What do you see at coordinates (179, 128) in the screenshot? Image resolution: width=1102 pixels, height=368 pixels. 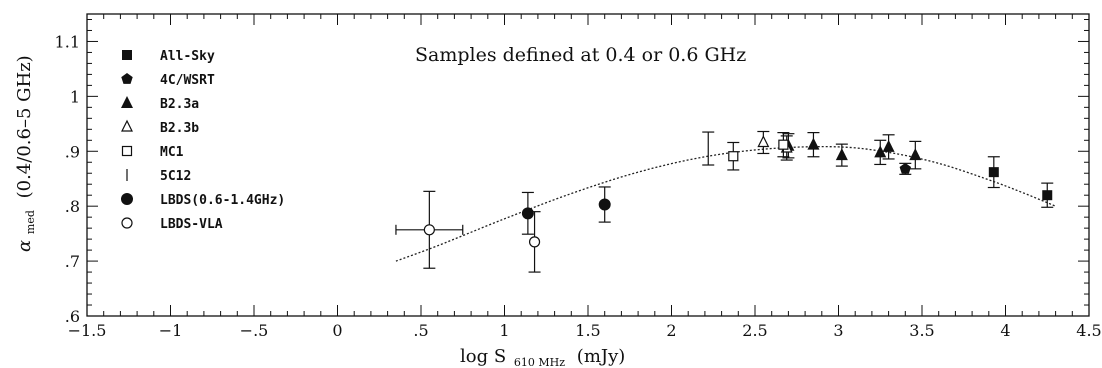 I see `legend-label: B2.3b` at bounding box center [179, 128].